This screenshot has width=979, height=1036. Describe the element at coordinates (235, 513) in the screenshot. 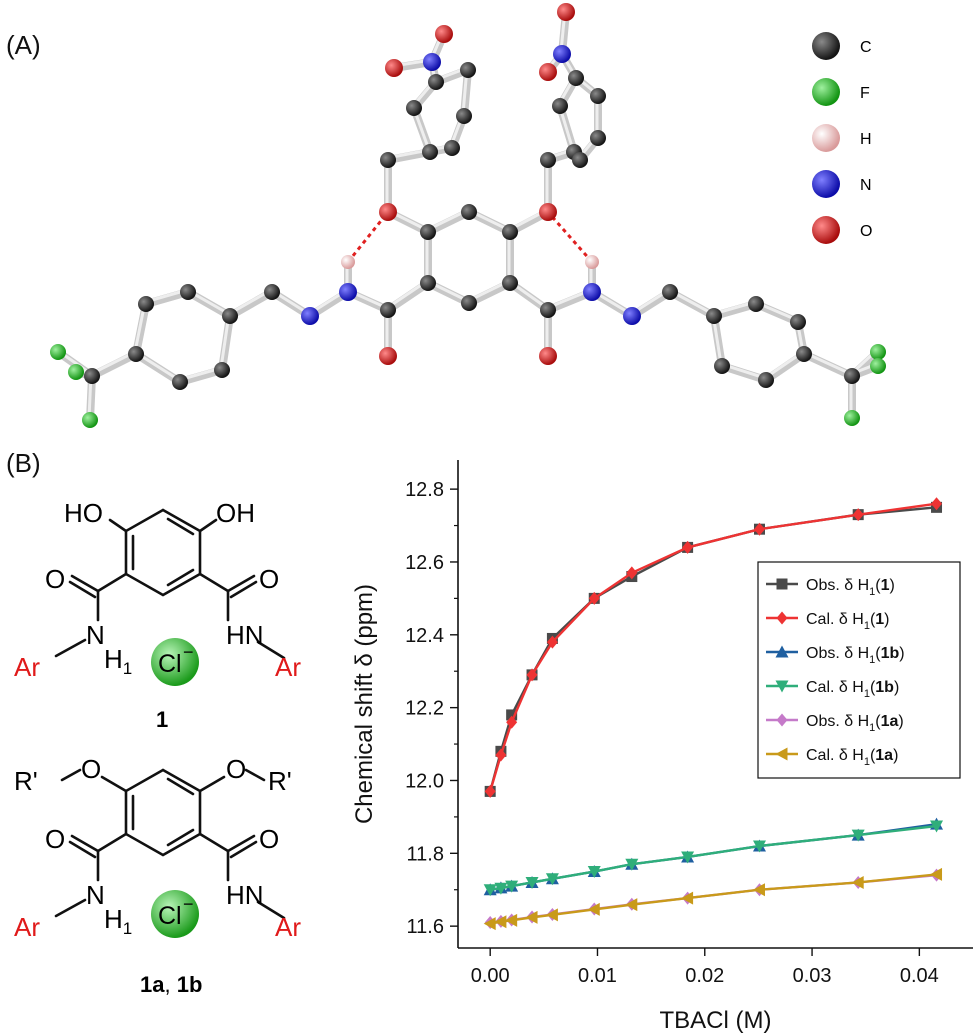

I see `oh-label: OH` at that location.